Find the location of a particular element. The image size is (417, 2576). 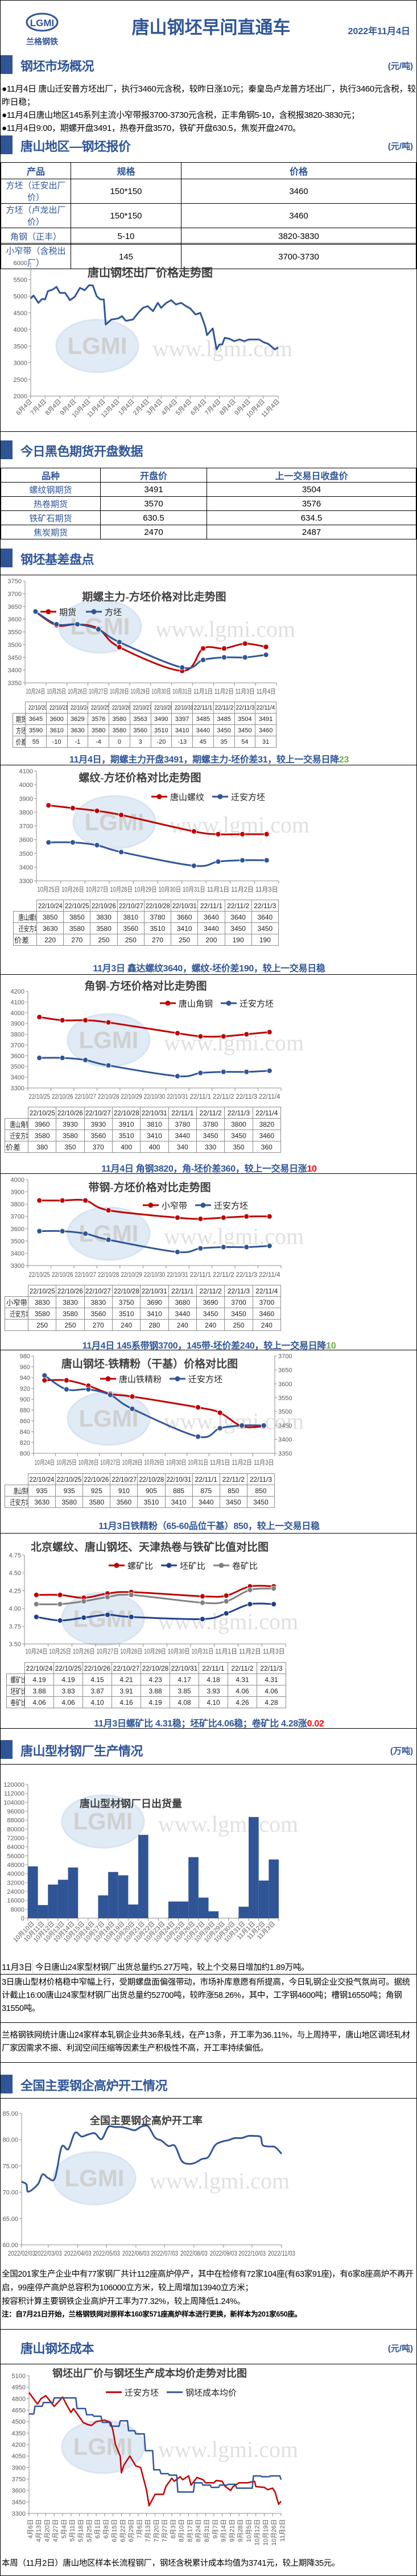

column-date: 22/10/28 is located at coordinates (155, 1668).